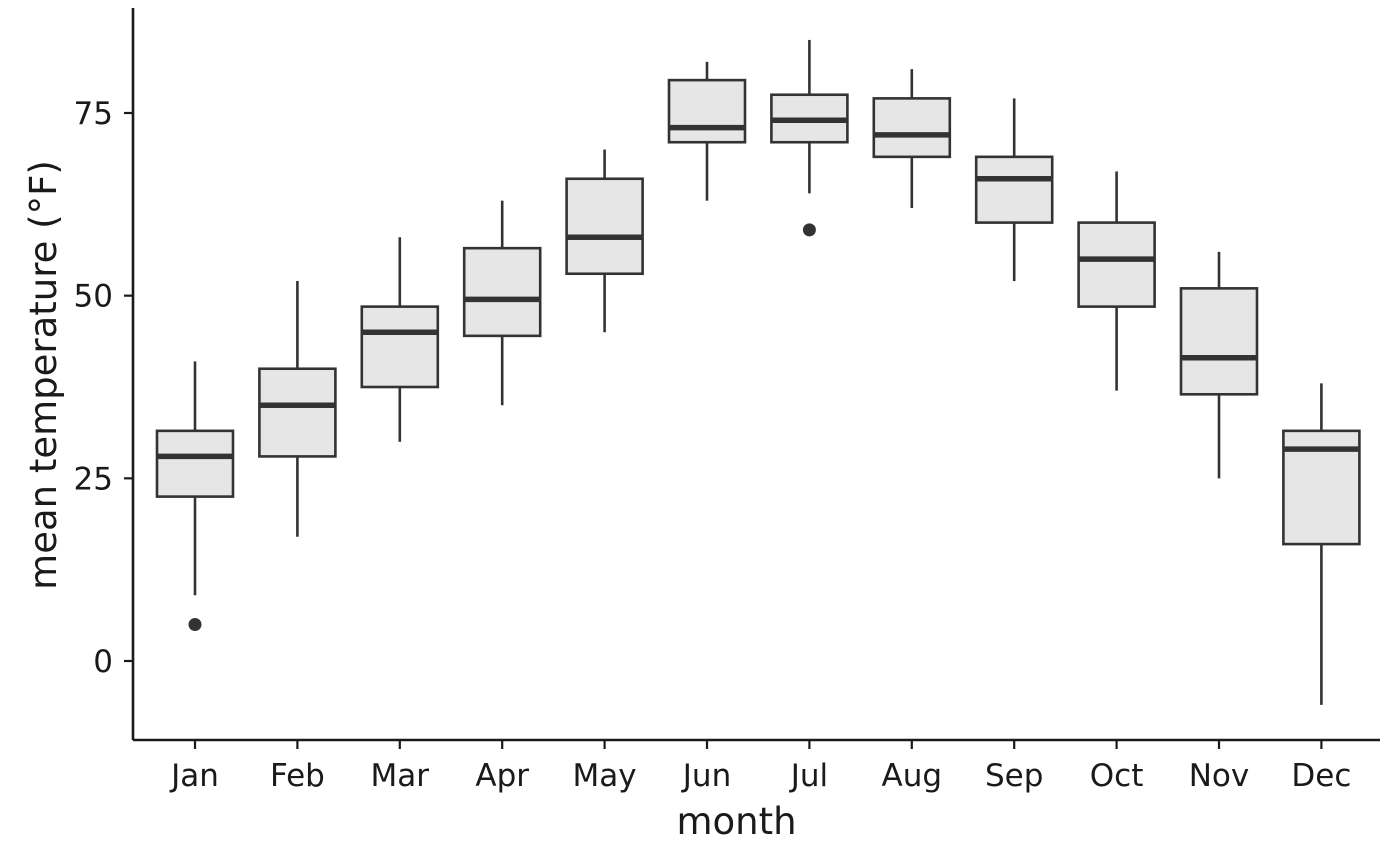  What do you see at coordinates (93, 297) in the screenshot?
I see `y-tick-label: 50` at bounding box center [93, 297].